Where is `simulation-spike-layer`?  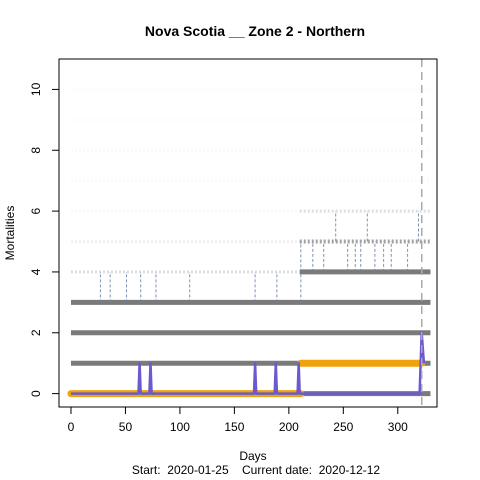 simulation-spike-layer is located at coordinates (259, 257).